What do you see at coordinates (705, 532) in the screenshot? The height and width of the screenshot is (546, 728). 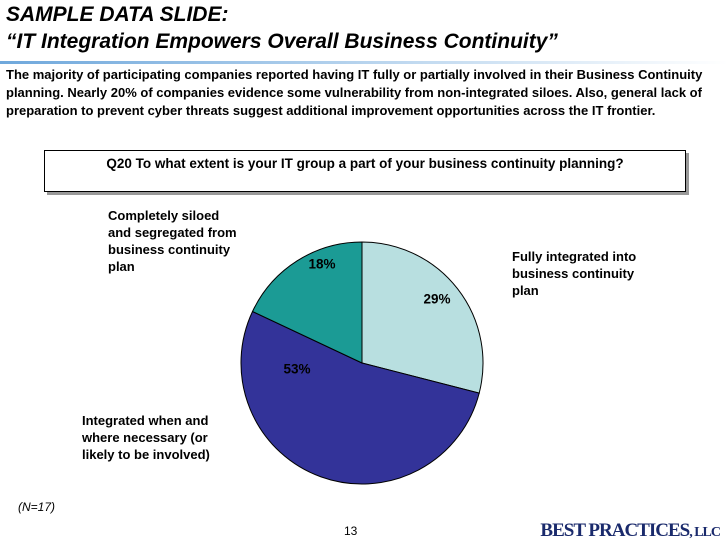 I see `logo-suffix: , LLC` at bounding box center [705, 532].